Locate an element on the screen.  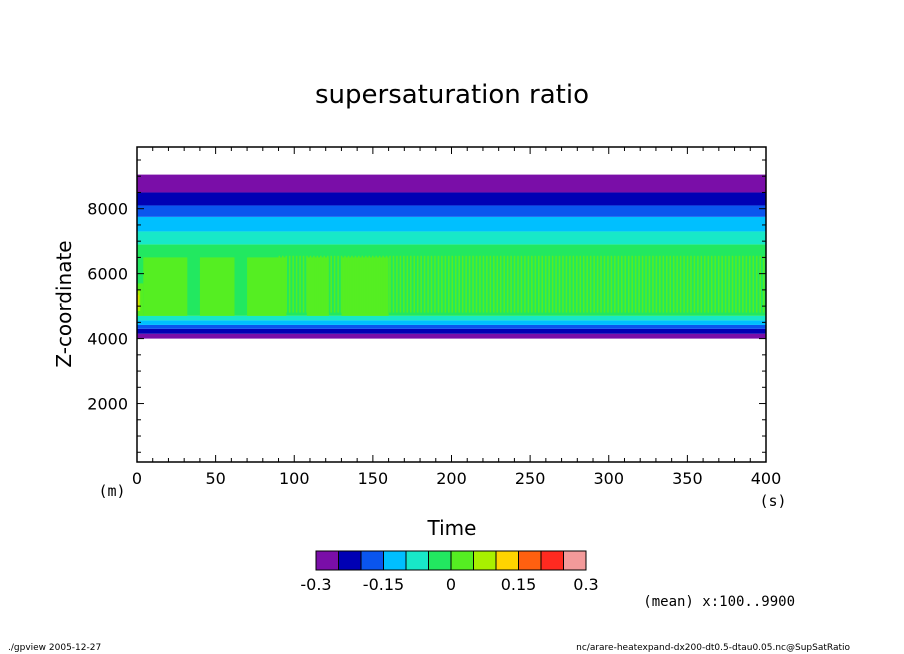
colorbar-tick-label: -0.15 is located at coordinates (383, 584).